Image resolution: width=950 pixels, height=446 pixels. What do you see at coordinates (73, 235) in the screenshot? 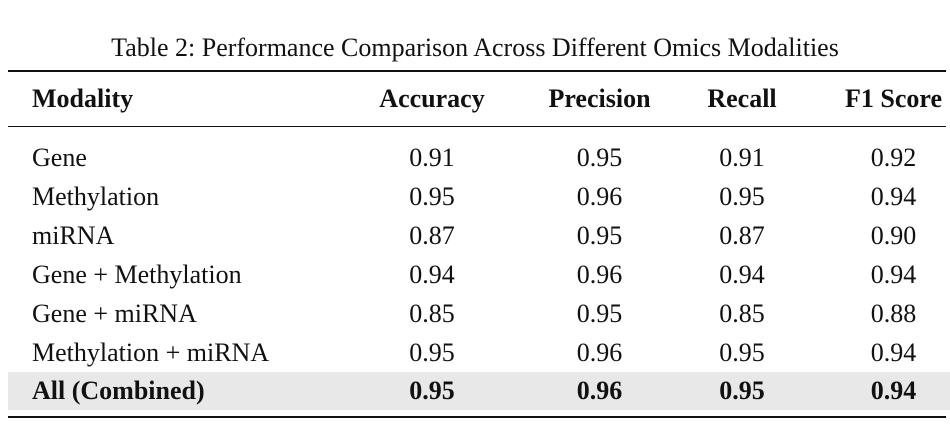
I see `cell-modality: miRNA` at bounding box center [73, 235].